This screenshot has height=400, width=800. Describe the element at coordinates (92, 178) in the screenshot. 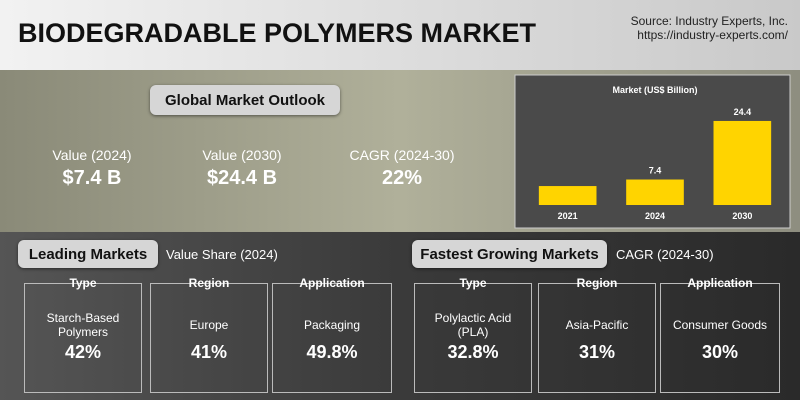

I see `stat-value: $7.4 B` at that location.